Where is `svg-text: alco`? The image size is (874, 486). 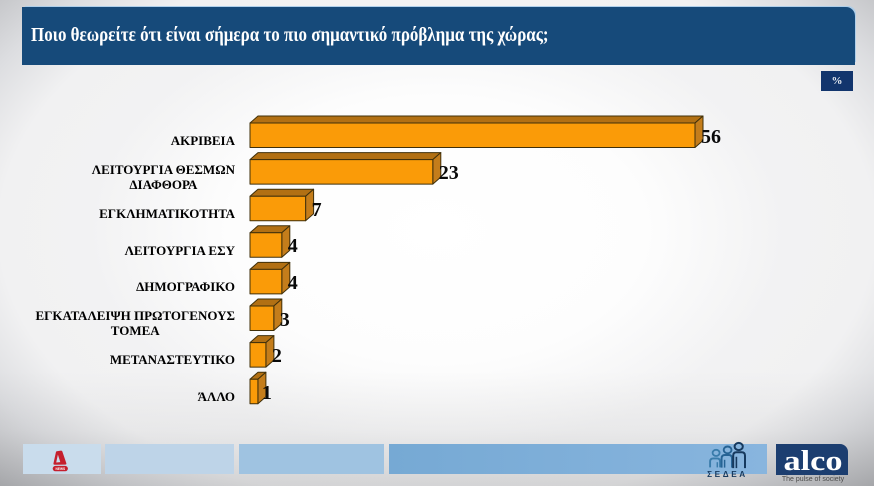 svg-text: alco is located at coordinates (813, 461).